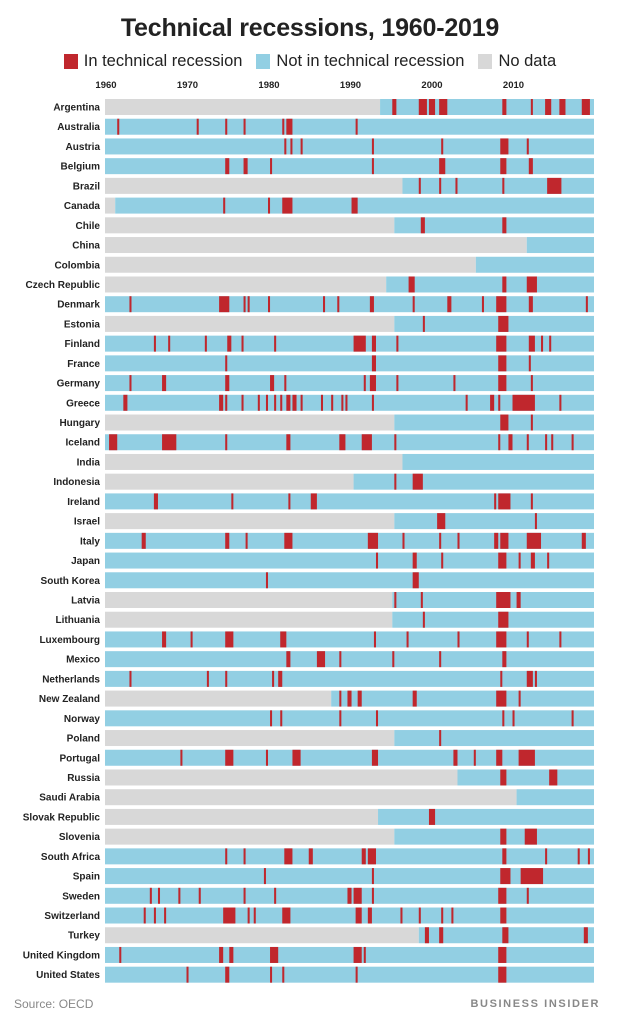 This screenshot has width=620, height=1026. I want to click on country-label: Russia, so click(83, 778).